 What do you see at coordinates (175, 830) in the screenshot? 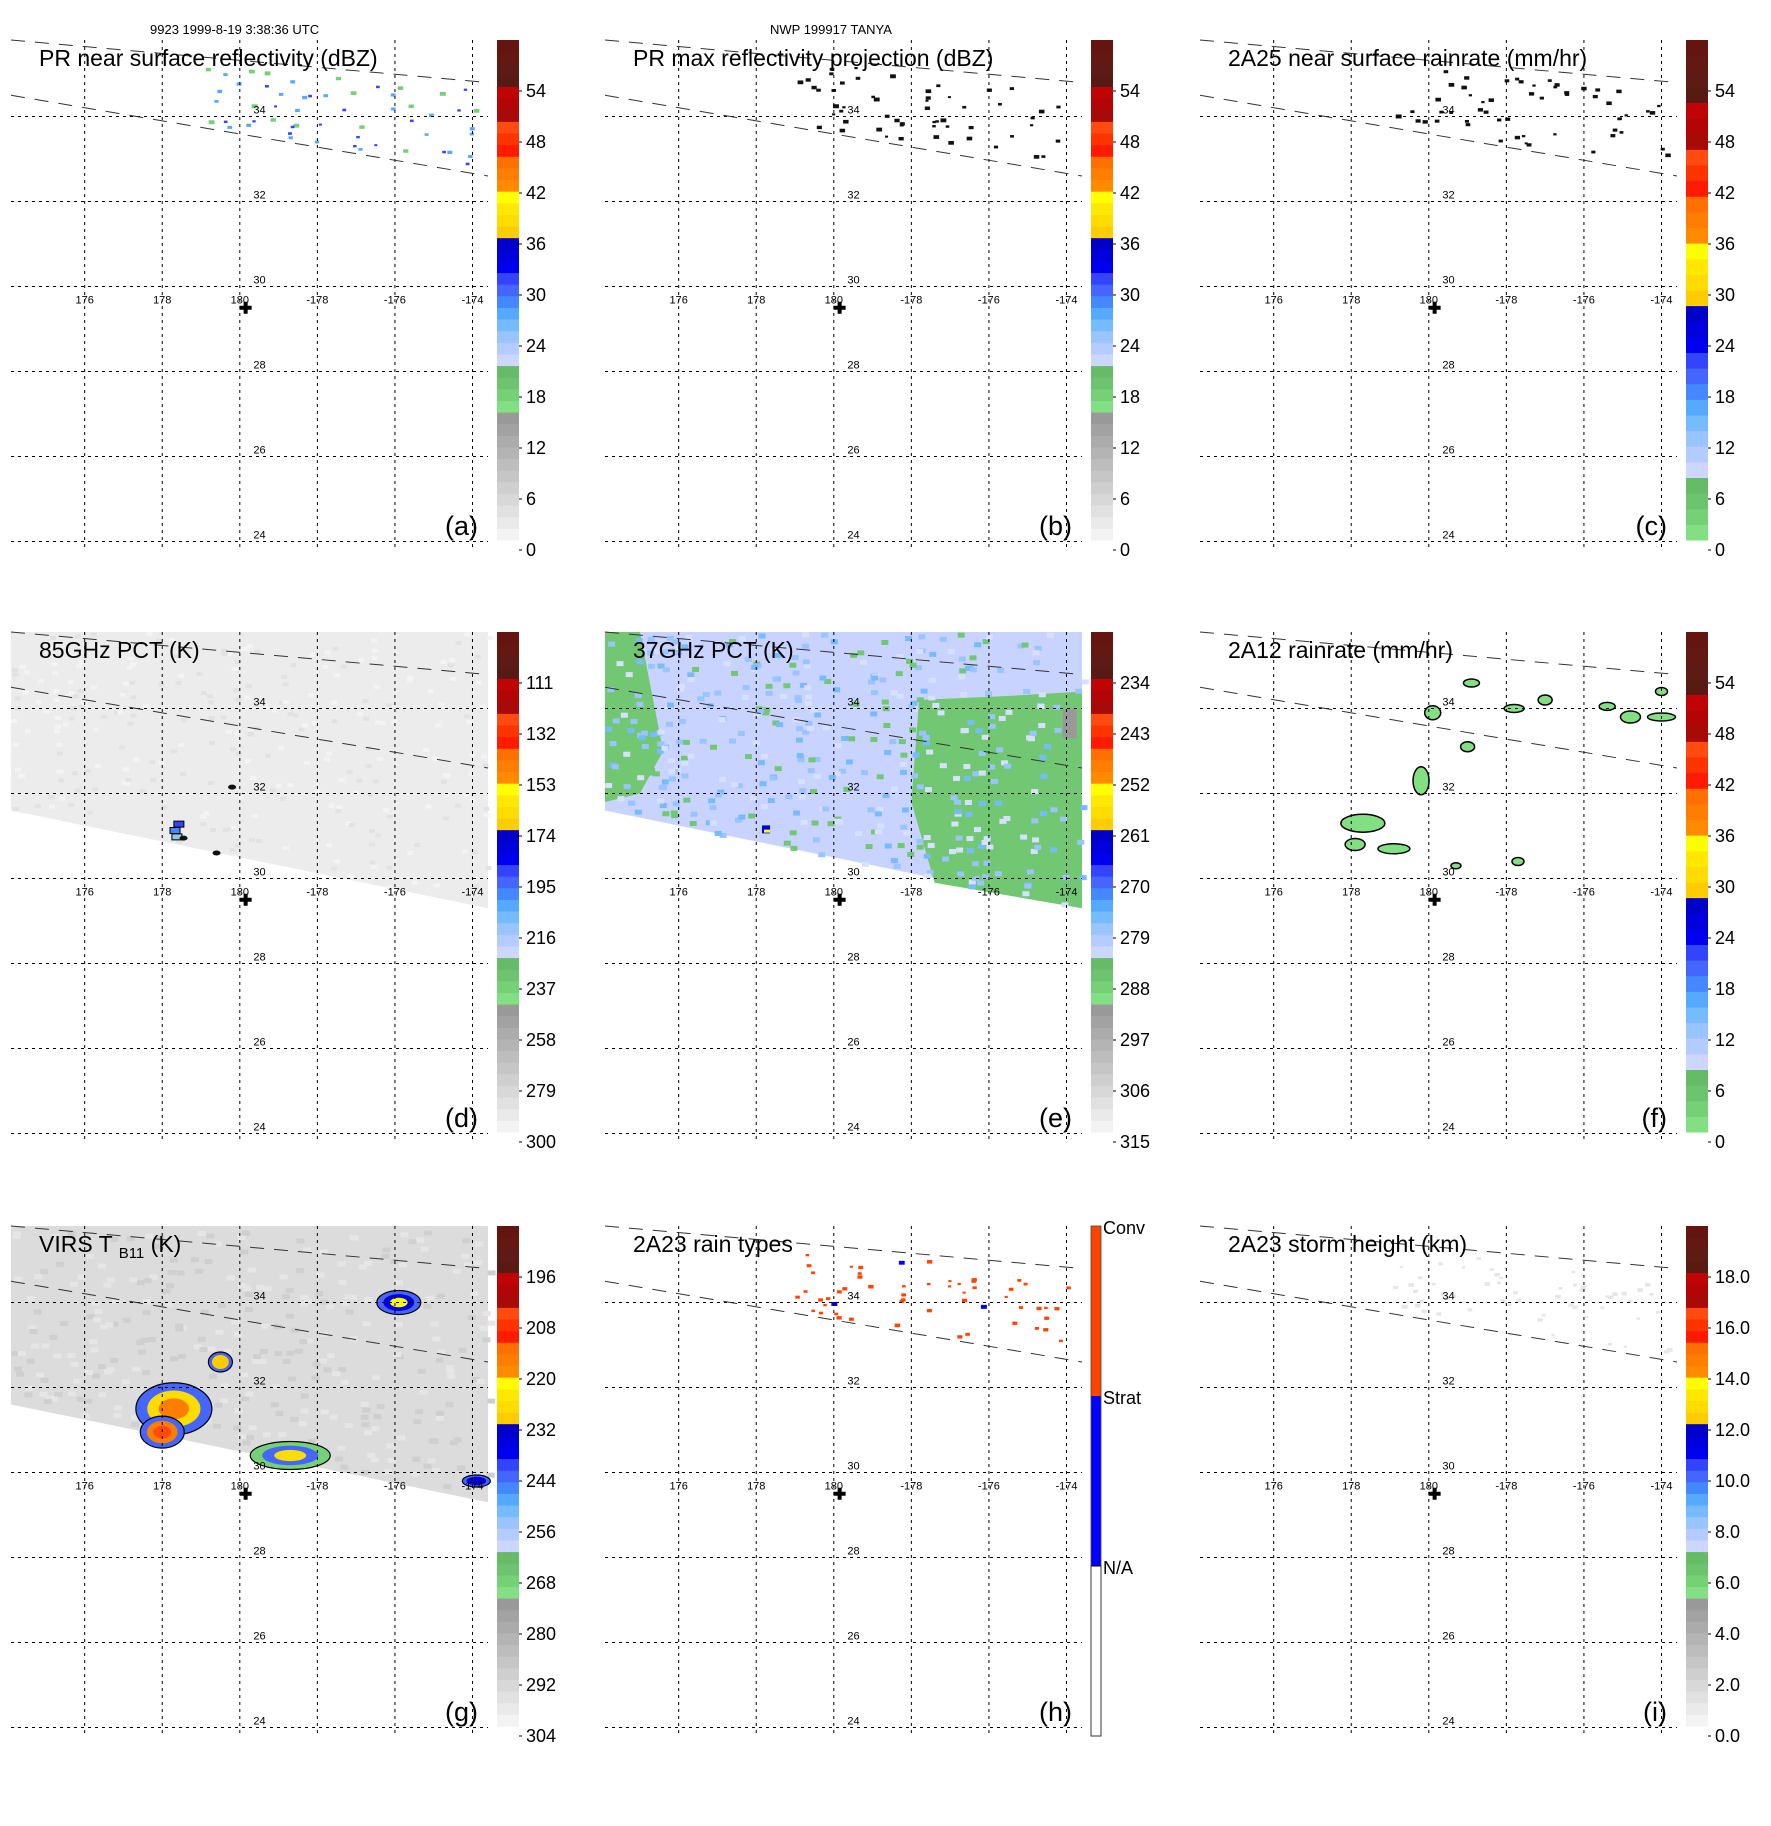
I see `cold-cell` at bounding box center [175, 830].